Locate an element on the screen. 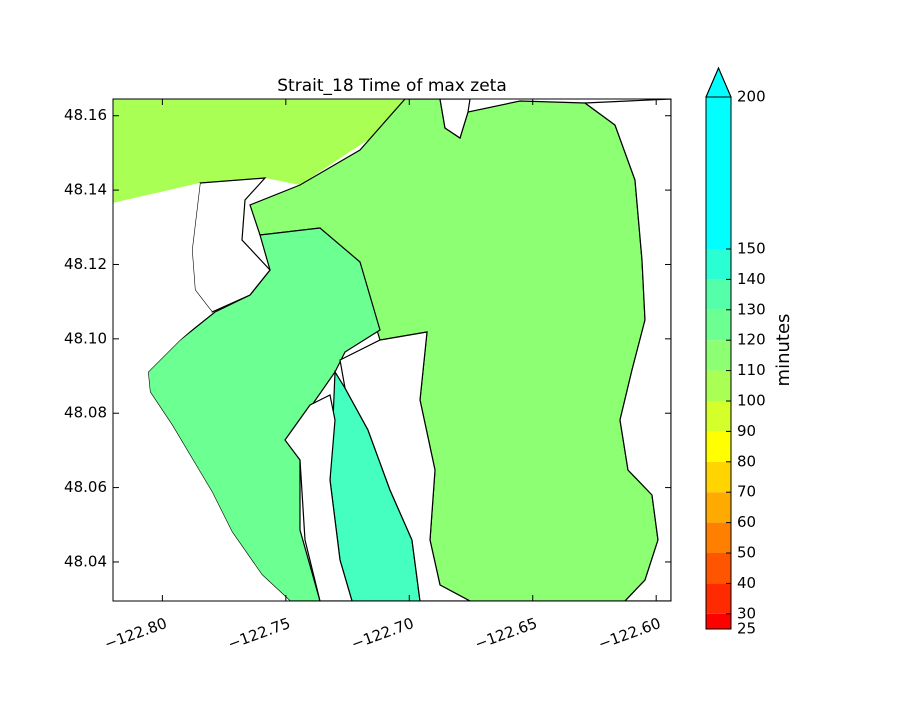  colorbar-tick-label: 130 is located at coordinates (751, 309).